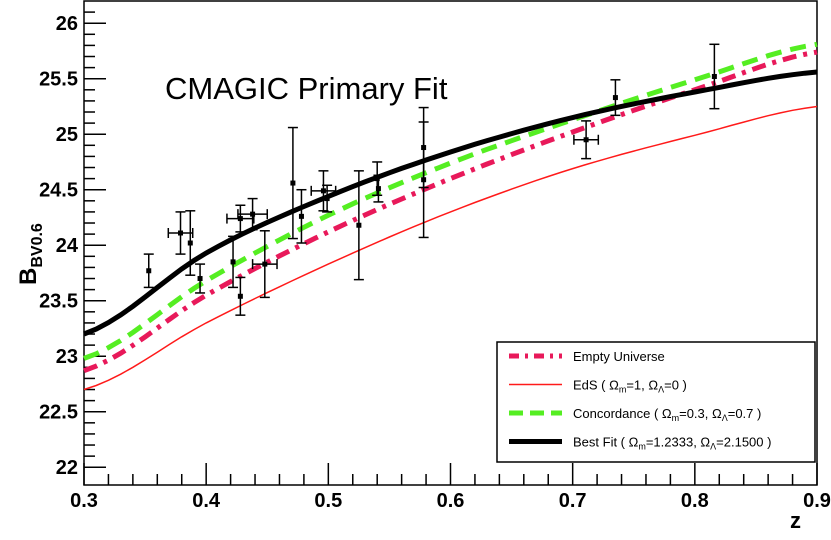  I want to click on legend-text: =1.2333, Ω, so click(678, 442).